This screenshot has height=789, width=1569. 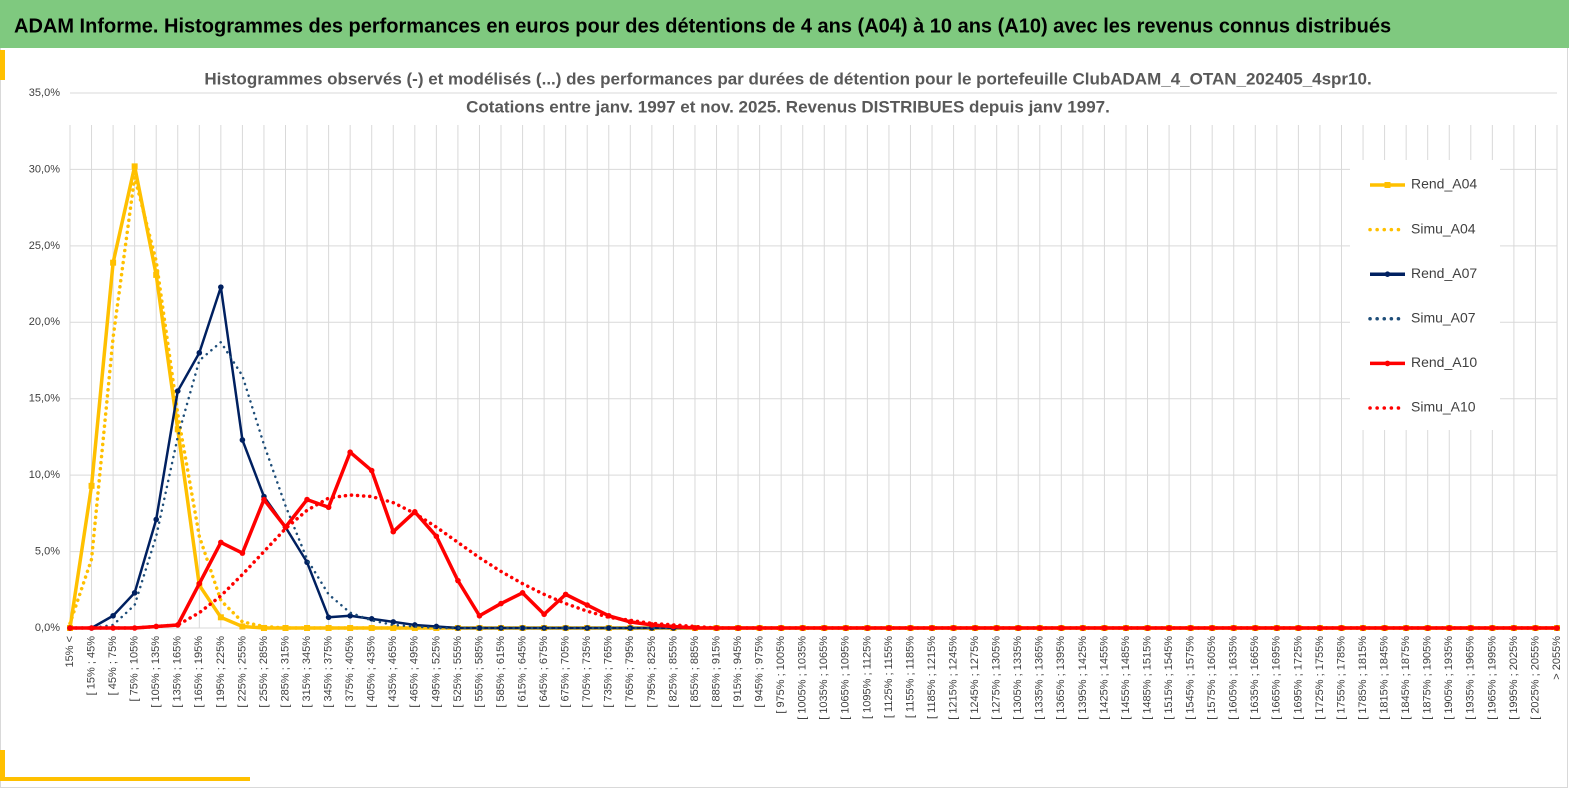 I want to click on x-tick-label: [ 825% ; 855%, so click(x=673, y=672).